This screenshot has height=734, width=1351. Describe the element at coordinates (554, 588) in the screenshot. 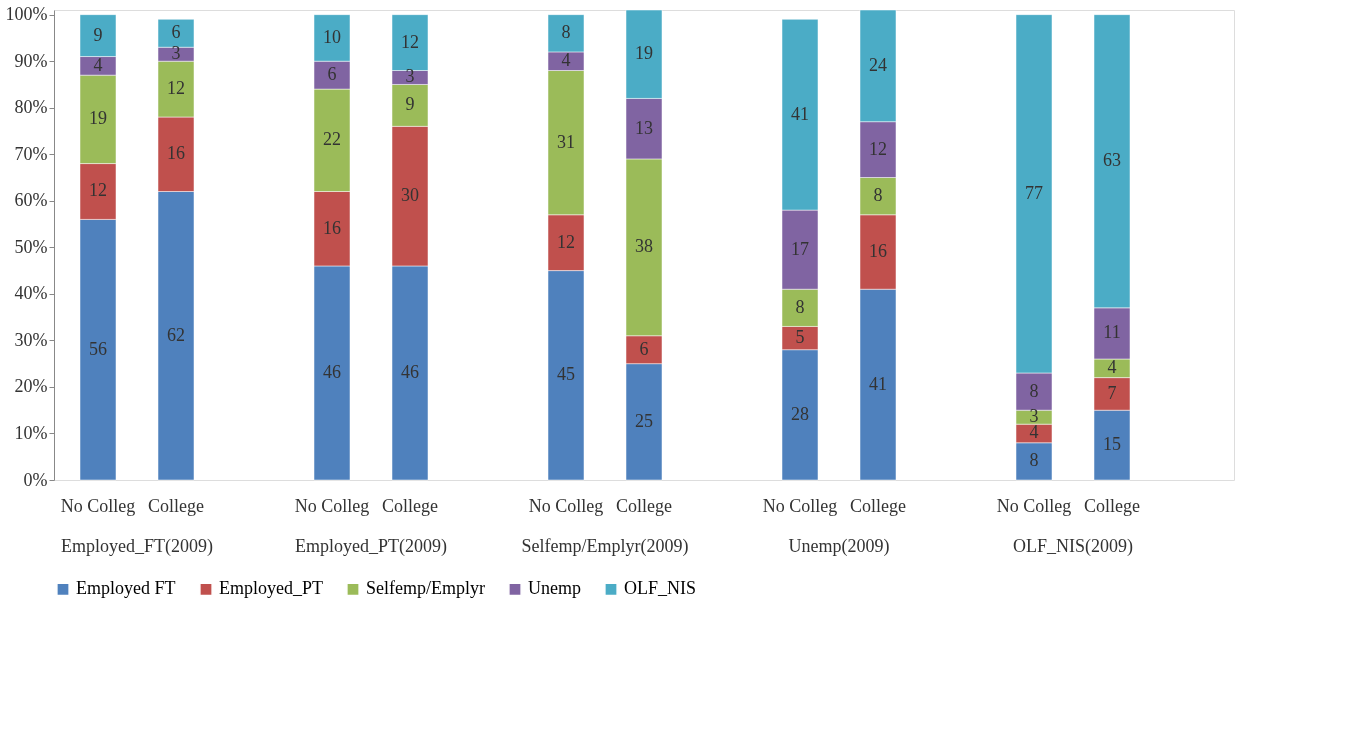

I see `legend-label: Unemp` at that location.